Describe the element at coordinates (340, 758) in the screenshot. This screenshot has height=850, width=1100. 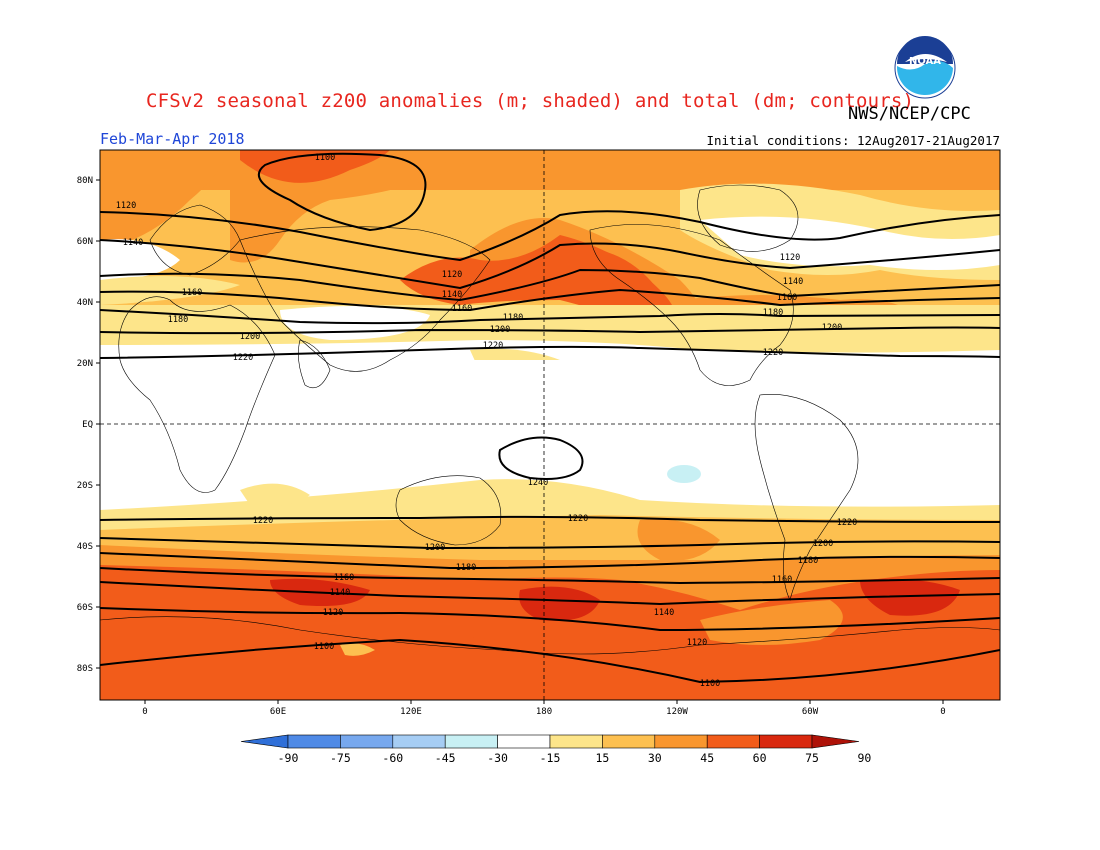
I see `colorbar-label: -75` at that location.